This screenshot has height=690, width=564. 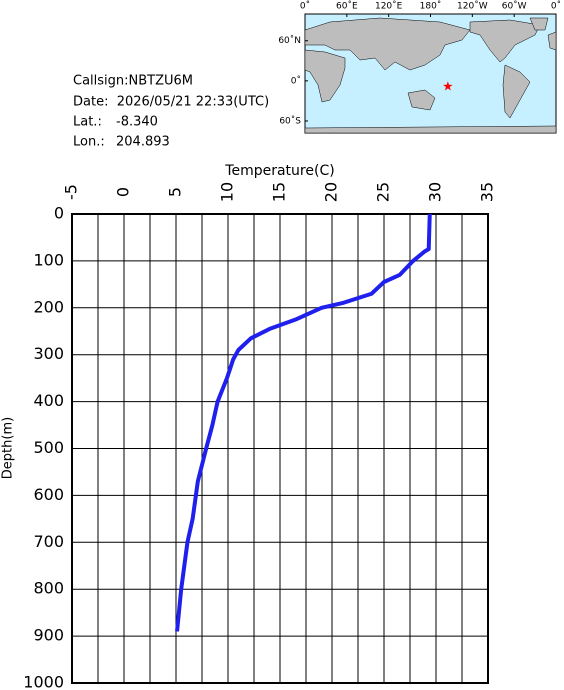 What do you see at coordinates (48, 353) in the screenshot?
I see `y-tick-label: 300` at bounding box center [48, 353].